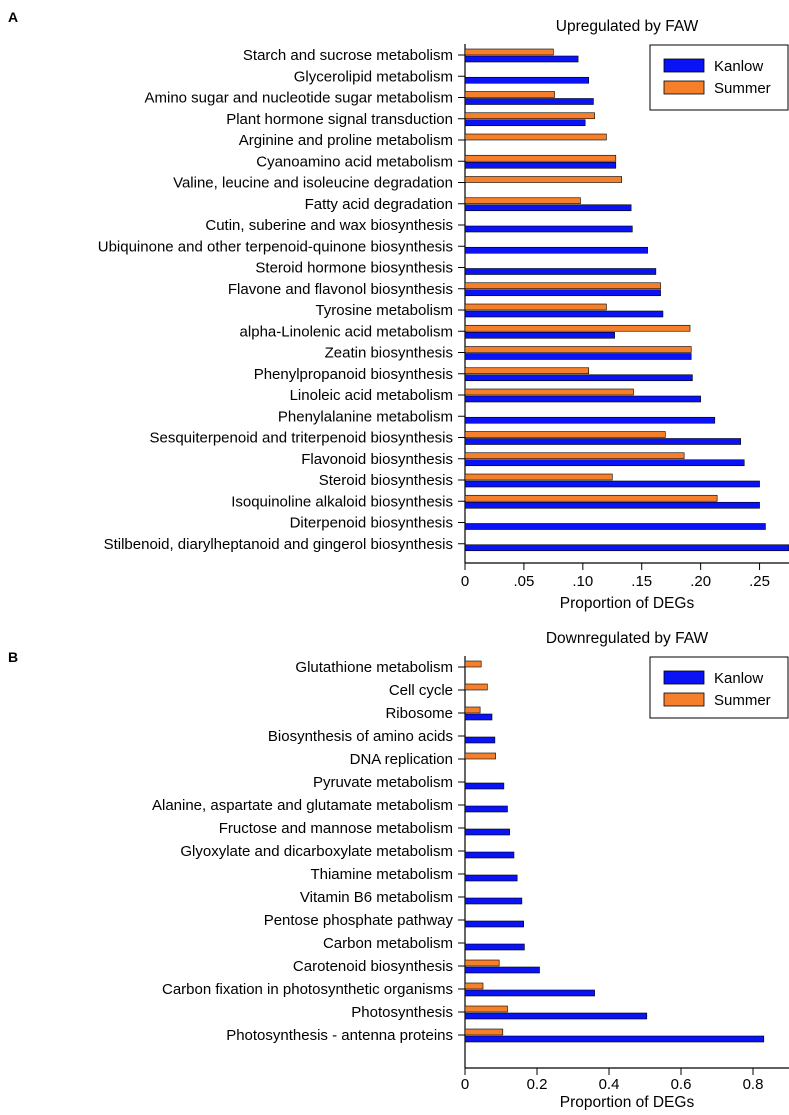  Describe the element at coordinates (354, 268) in the screenshot. I see `category-label: Steroid hormone biosynthesis` at that location.